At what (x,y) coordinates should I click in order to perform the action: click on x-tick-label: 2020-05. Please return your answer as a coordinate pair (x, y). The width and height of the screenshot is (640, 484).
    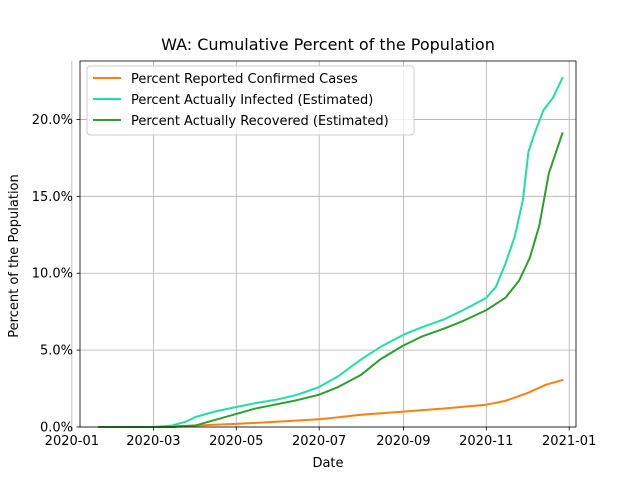
    Looking at the image, I should click on (236, 441).